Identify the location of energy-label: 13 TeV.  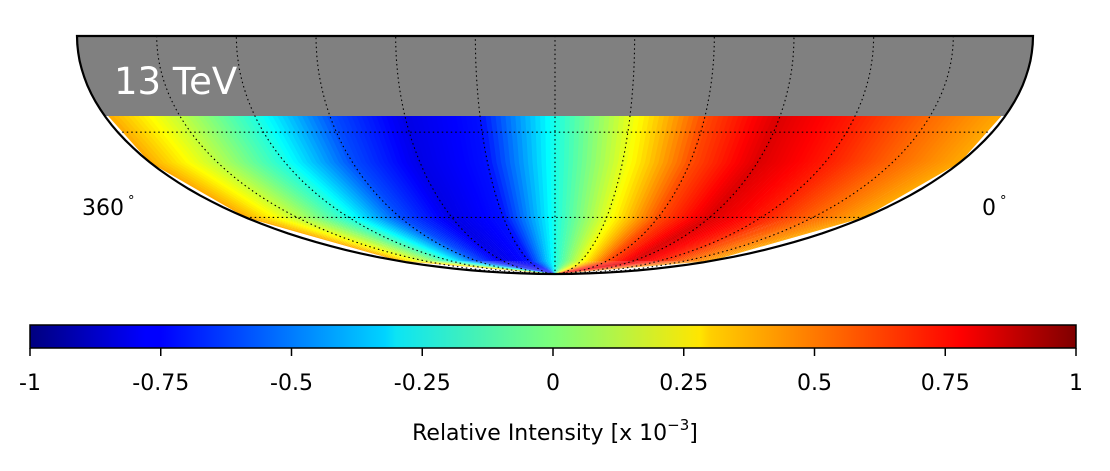
(175, 81).